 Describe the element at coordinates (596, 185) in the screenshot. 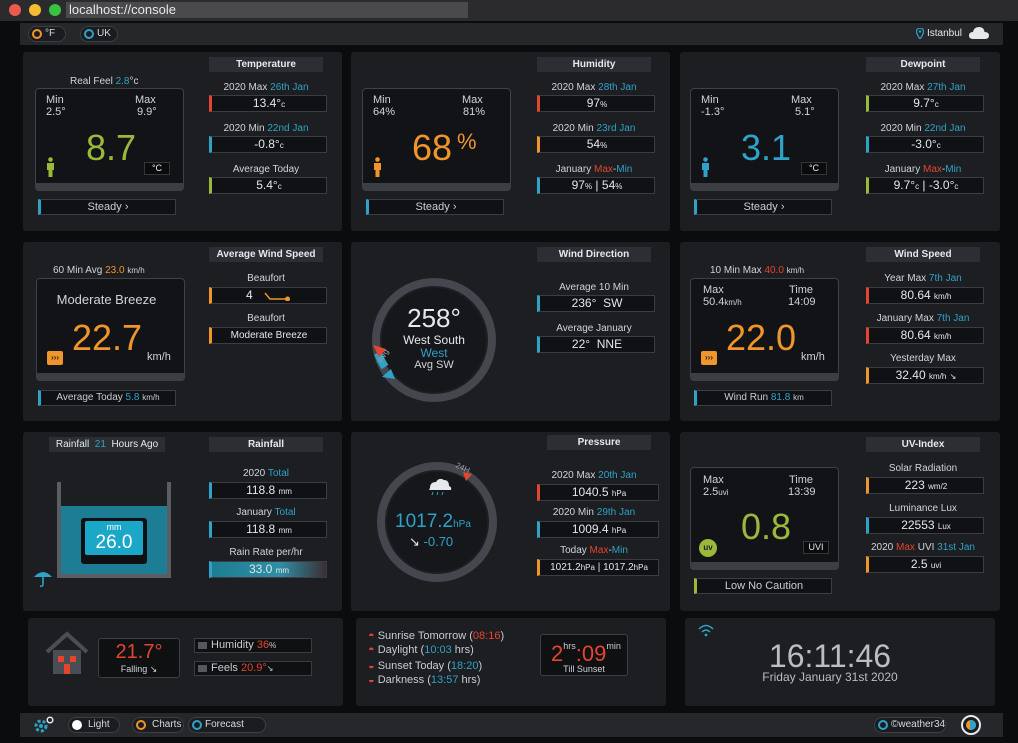

I see `month-values: 97% | 54%` at that location.